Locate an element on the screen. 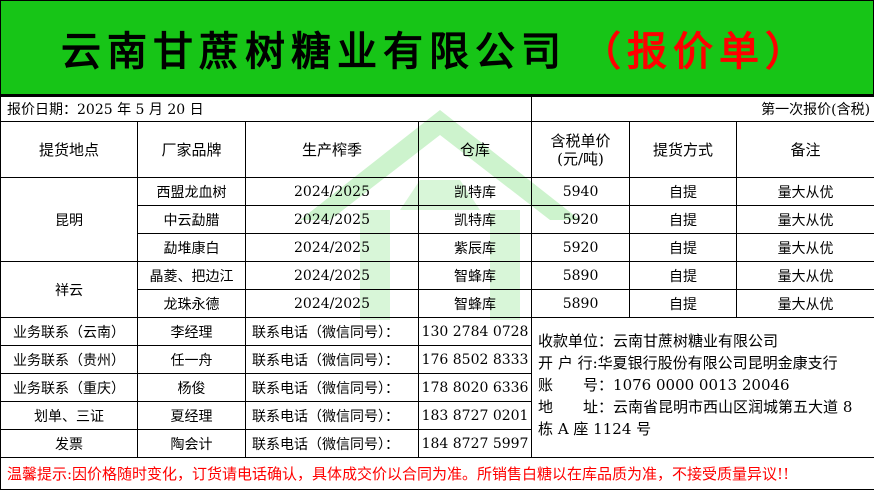  location-cell: 祥云 is located at coordinates (69, 290).